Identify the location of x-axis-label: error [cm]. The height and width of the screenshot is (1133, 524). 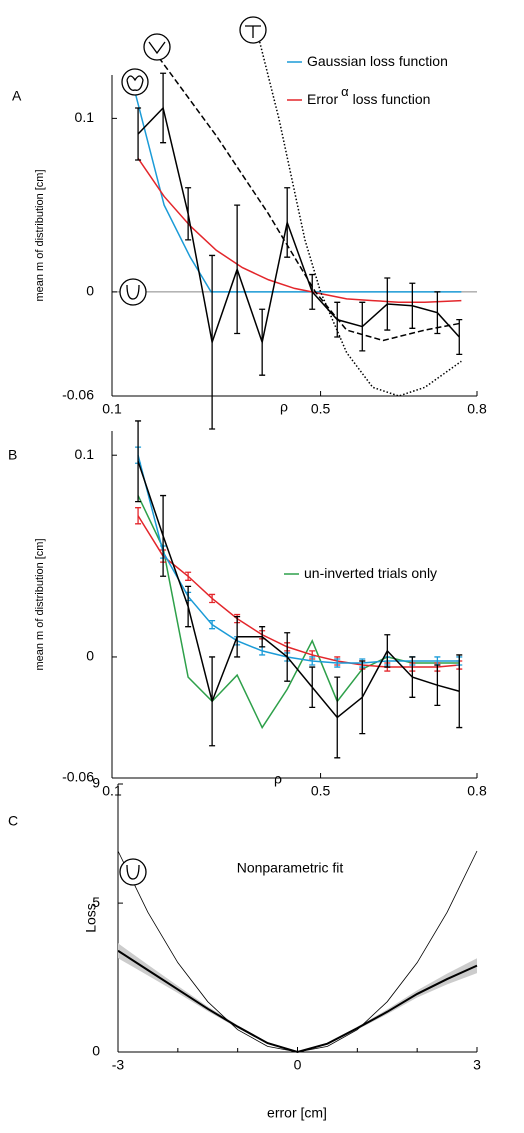
(297, 1113).